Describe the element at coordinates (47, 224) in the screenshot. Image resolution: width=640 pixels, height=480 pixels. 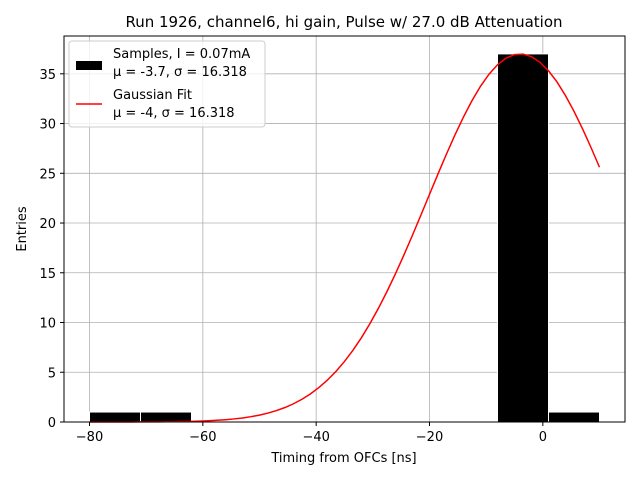
I see `y-tick-label: 20` at that location.